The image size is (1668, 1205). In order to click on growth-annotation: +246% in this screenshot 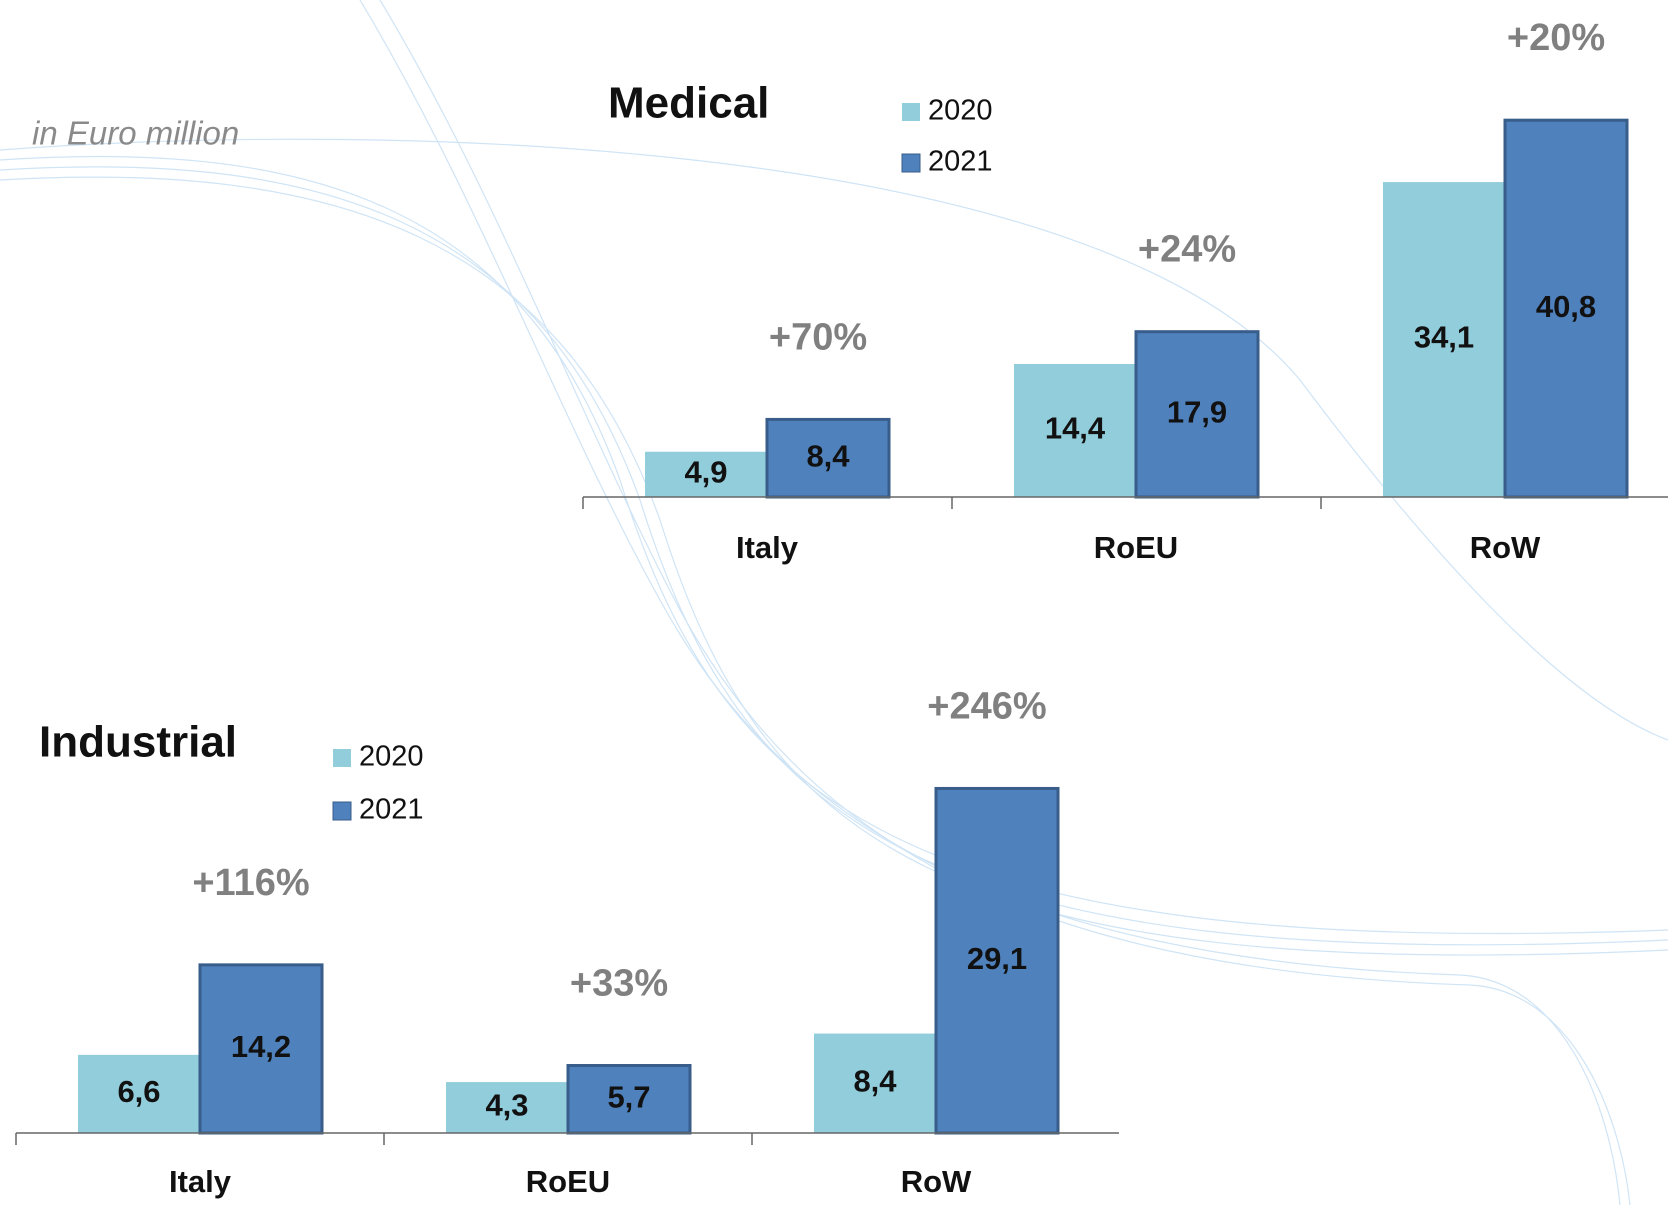, I will do `click(986, 706)`.